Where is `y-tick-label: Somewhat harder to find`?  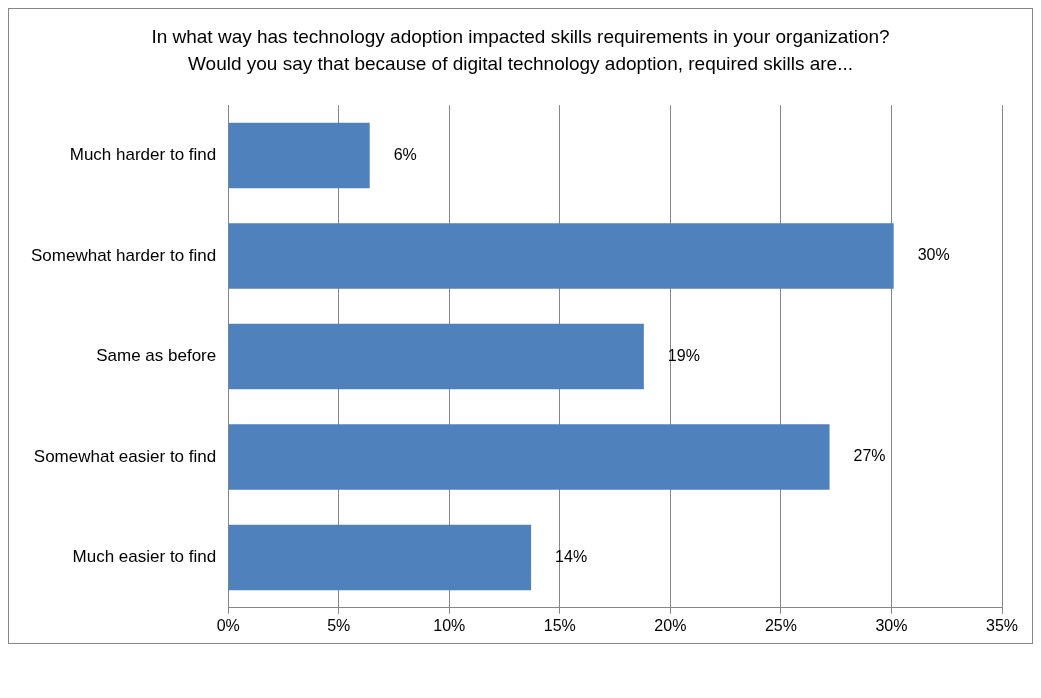
y-tick-label: Somewhat harder to find is located at coordinates (124, 255).